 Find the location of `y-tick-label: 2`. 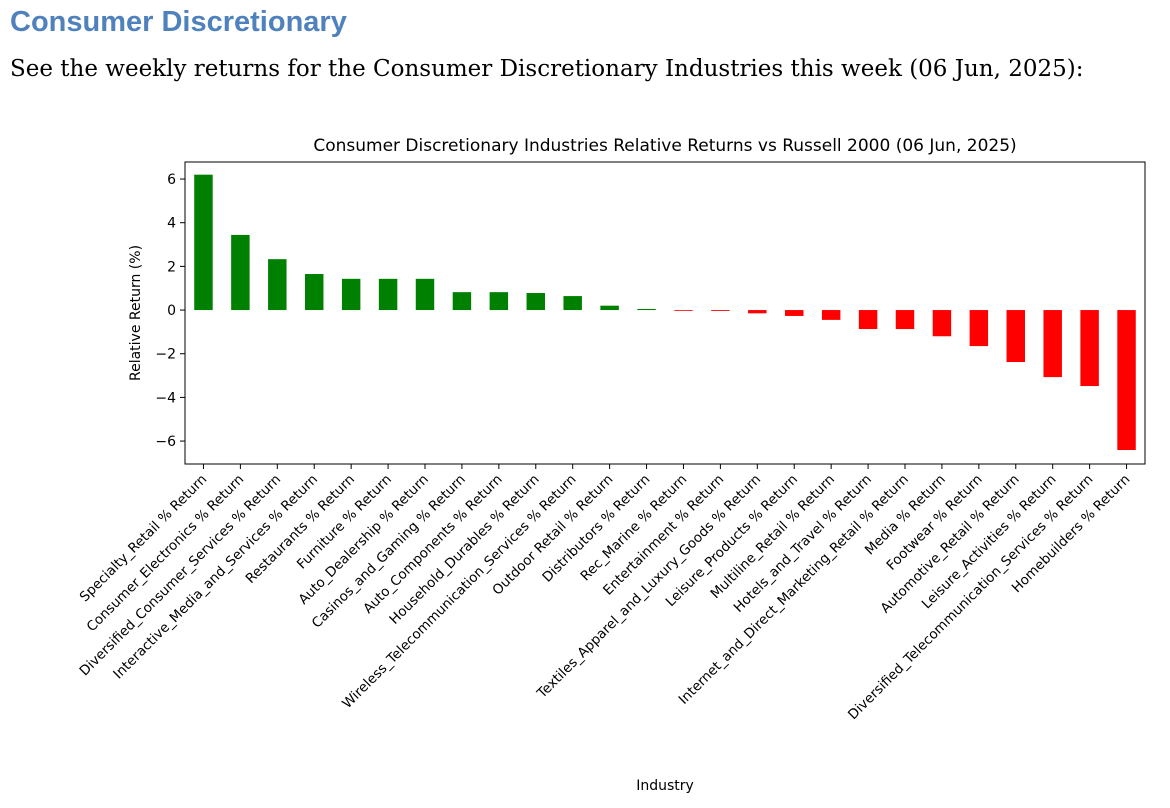

y-tick-label: 2 is located at coordinates (171, 267).